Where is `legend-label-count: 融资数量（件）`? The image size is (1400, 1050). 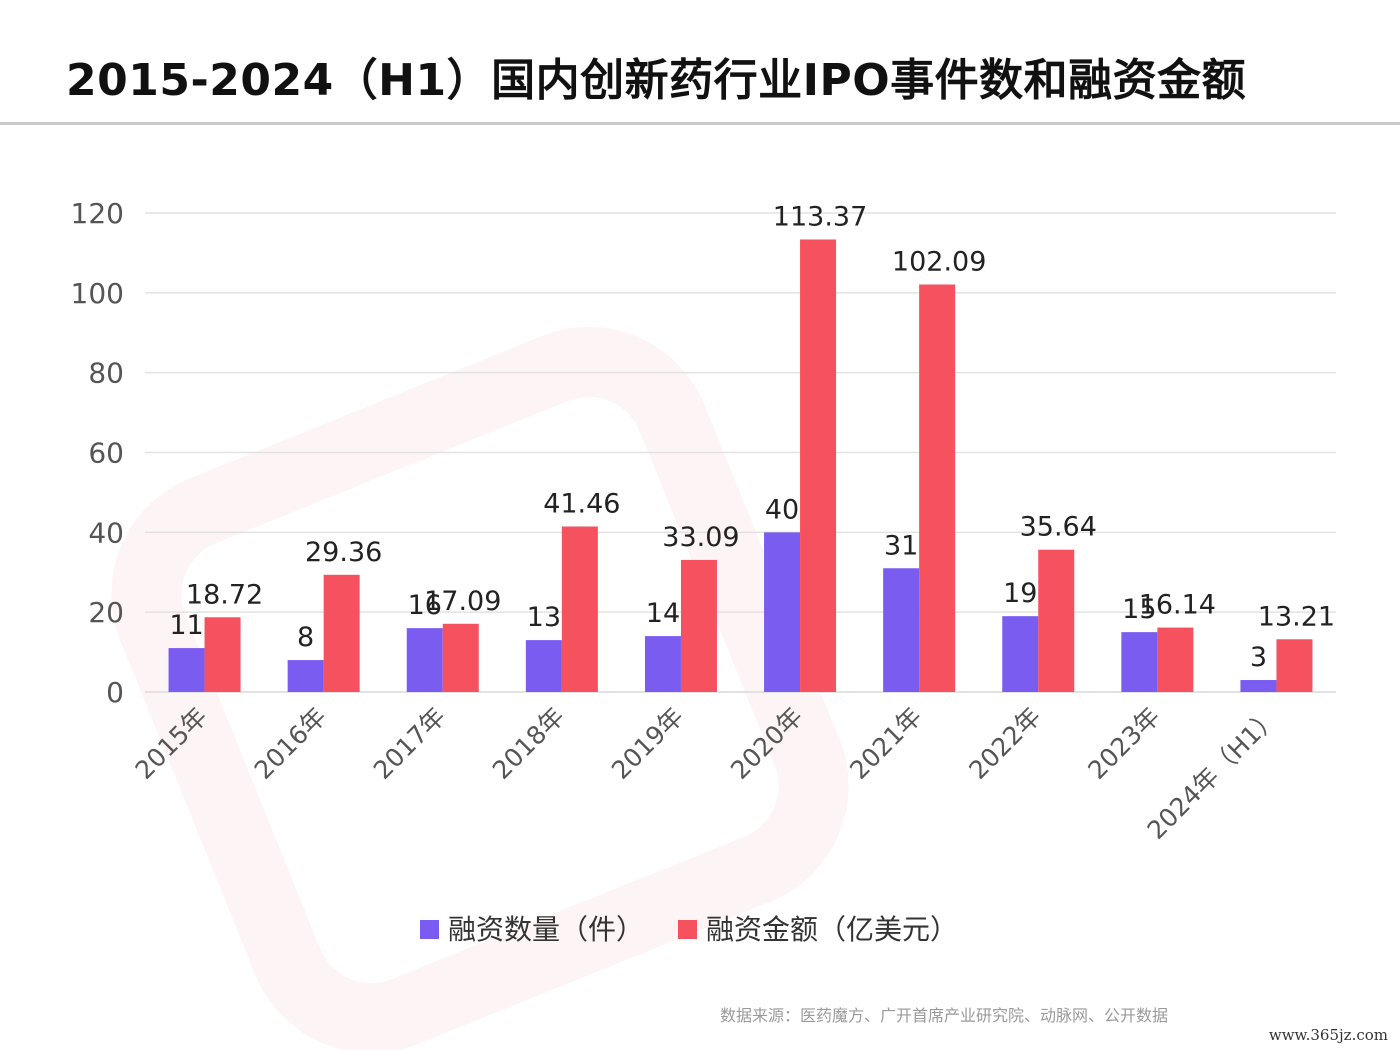 legend-label-count: 融资数量（件） is located at coordinates (546, 929).